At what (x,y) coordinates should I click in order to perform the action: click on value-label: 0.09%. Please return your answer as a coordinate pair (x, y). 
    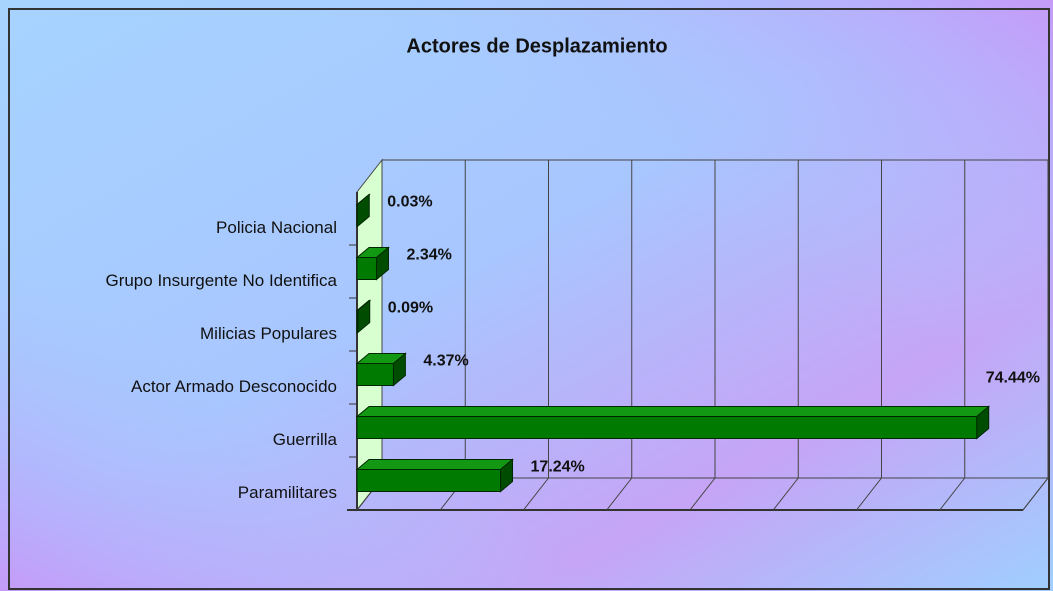
    Looking at the image, I should click on (410, 308).